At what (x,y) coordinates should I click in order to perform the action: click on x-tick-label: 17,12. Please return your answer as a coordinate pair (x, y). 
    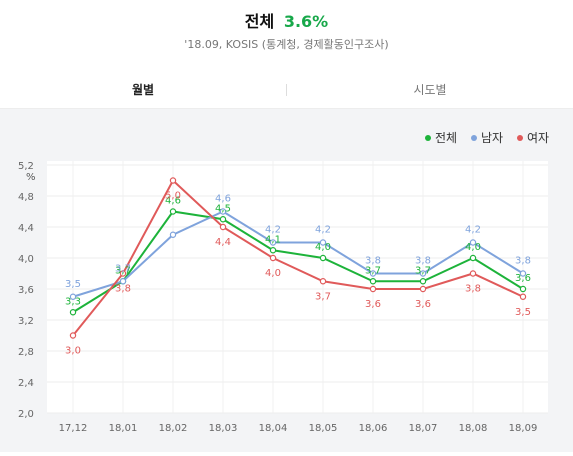
    Looking at the image, I should click on (73, 428).